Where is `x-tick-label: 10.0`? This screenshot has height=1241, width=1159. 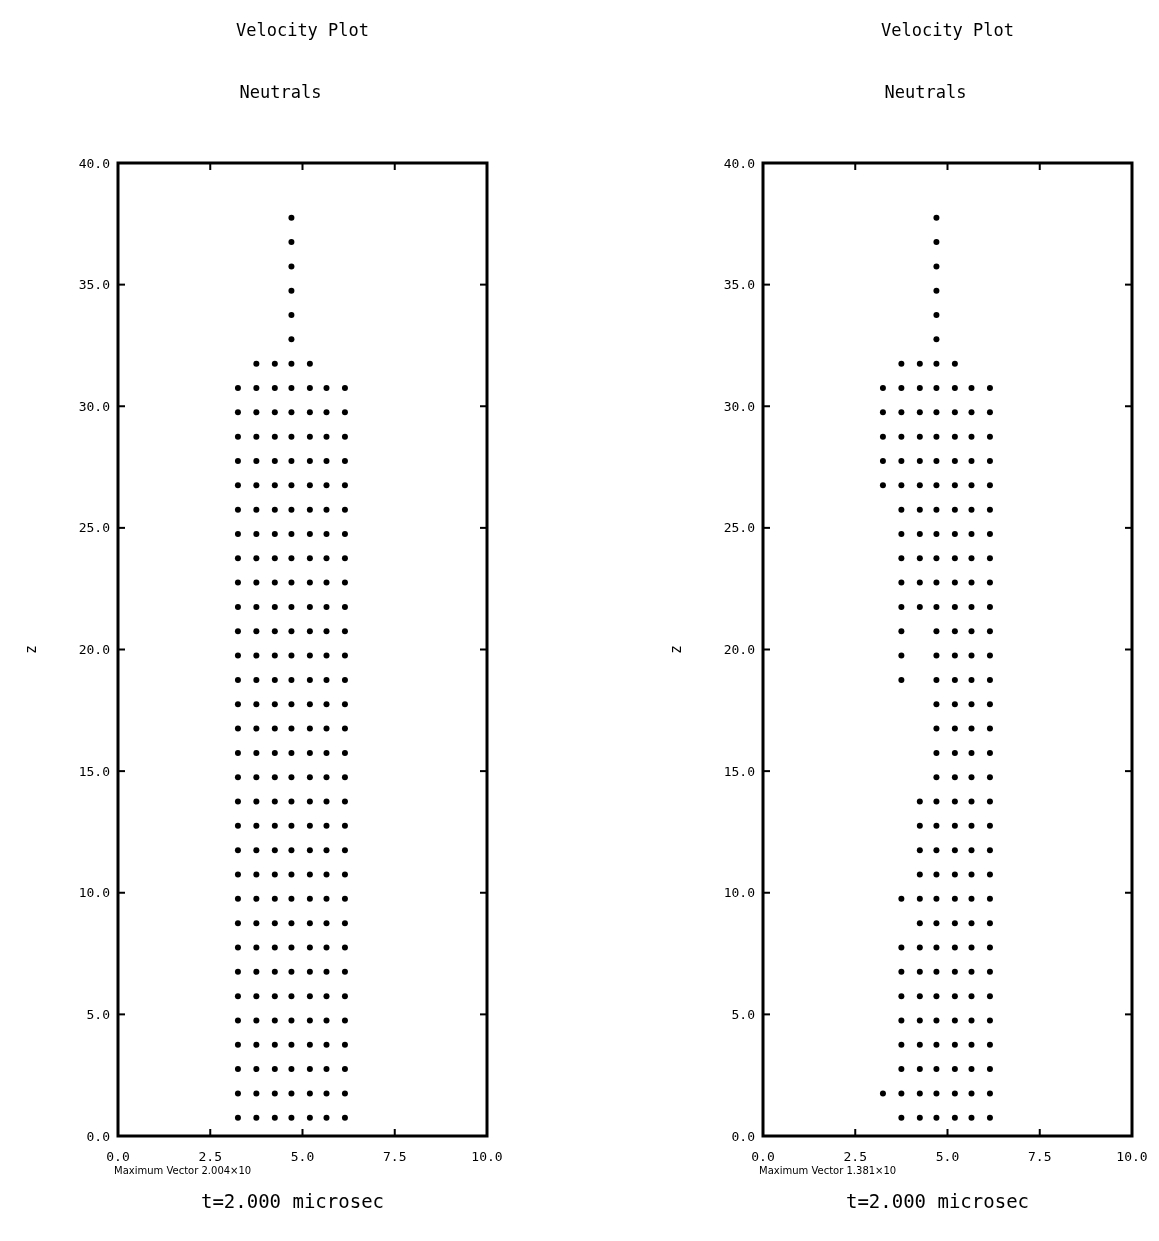
x-tick-label: 10.0 is located at coordinates (1132, 1156).